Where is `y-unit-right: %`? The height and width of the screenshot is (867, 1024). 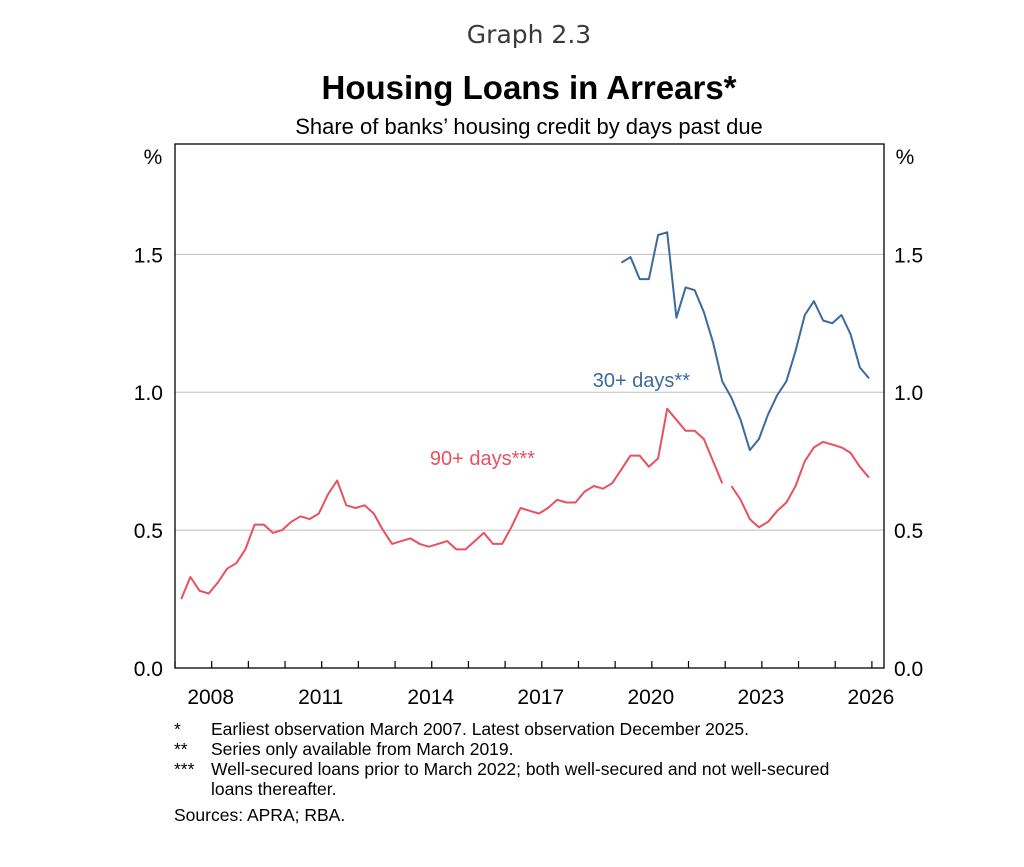
y-unit-right: % is located at coordinates (905, 157).